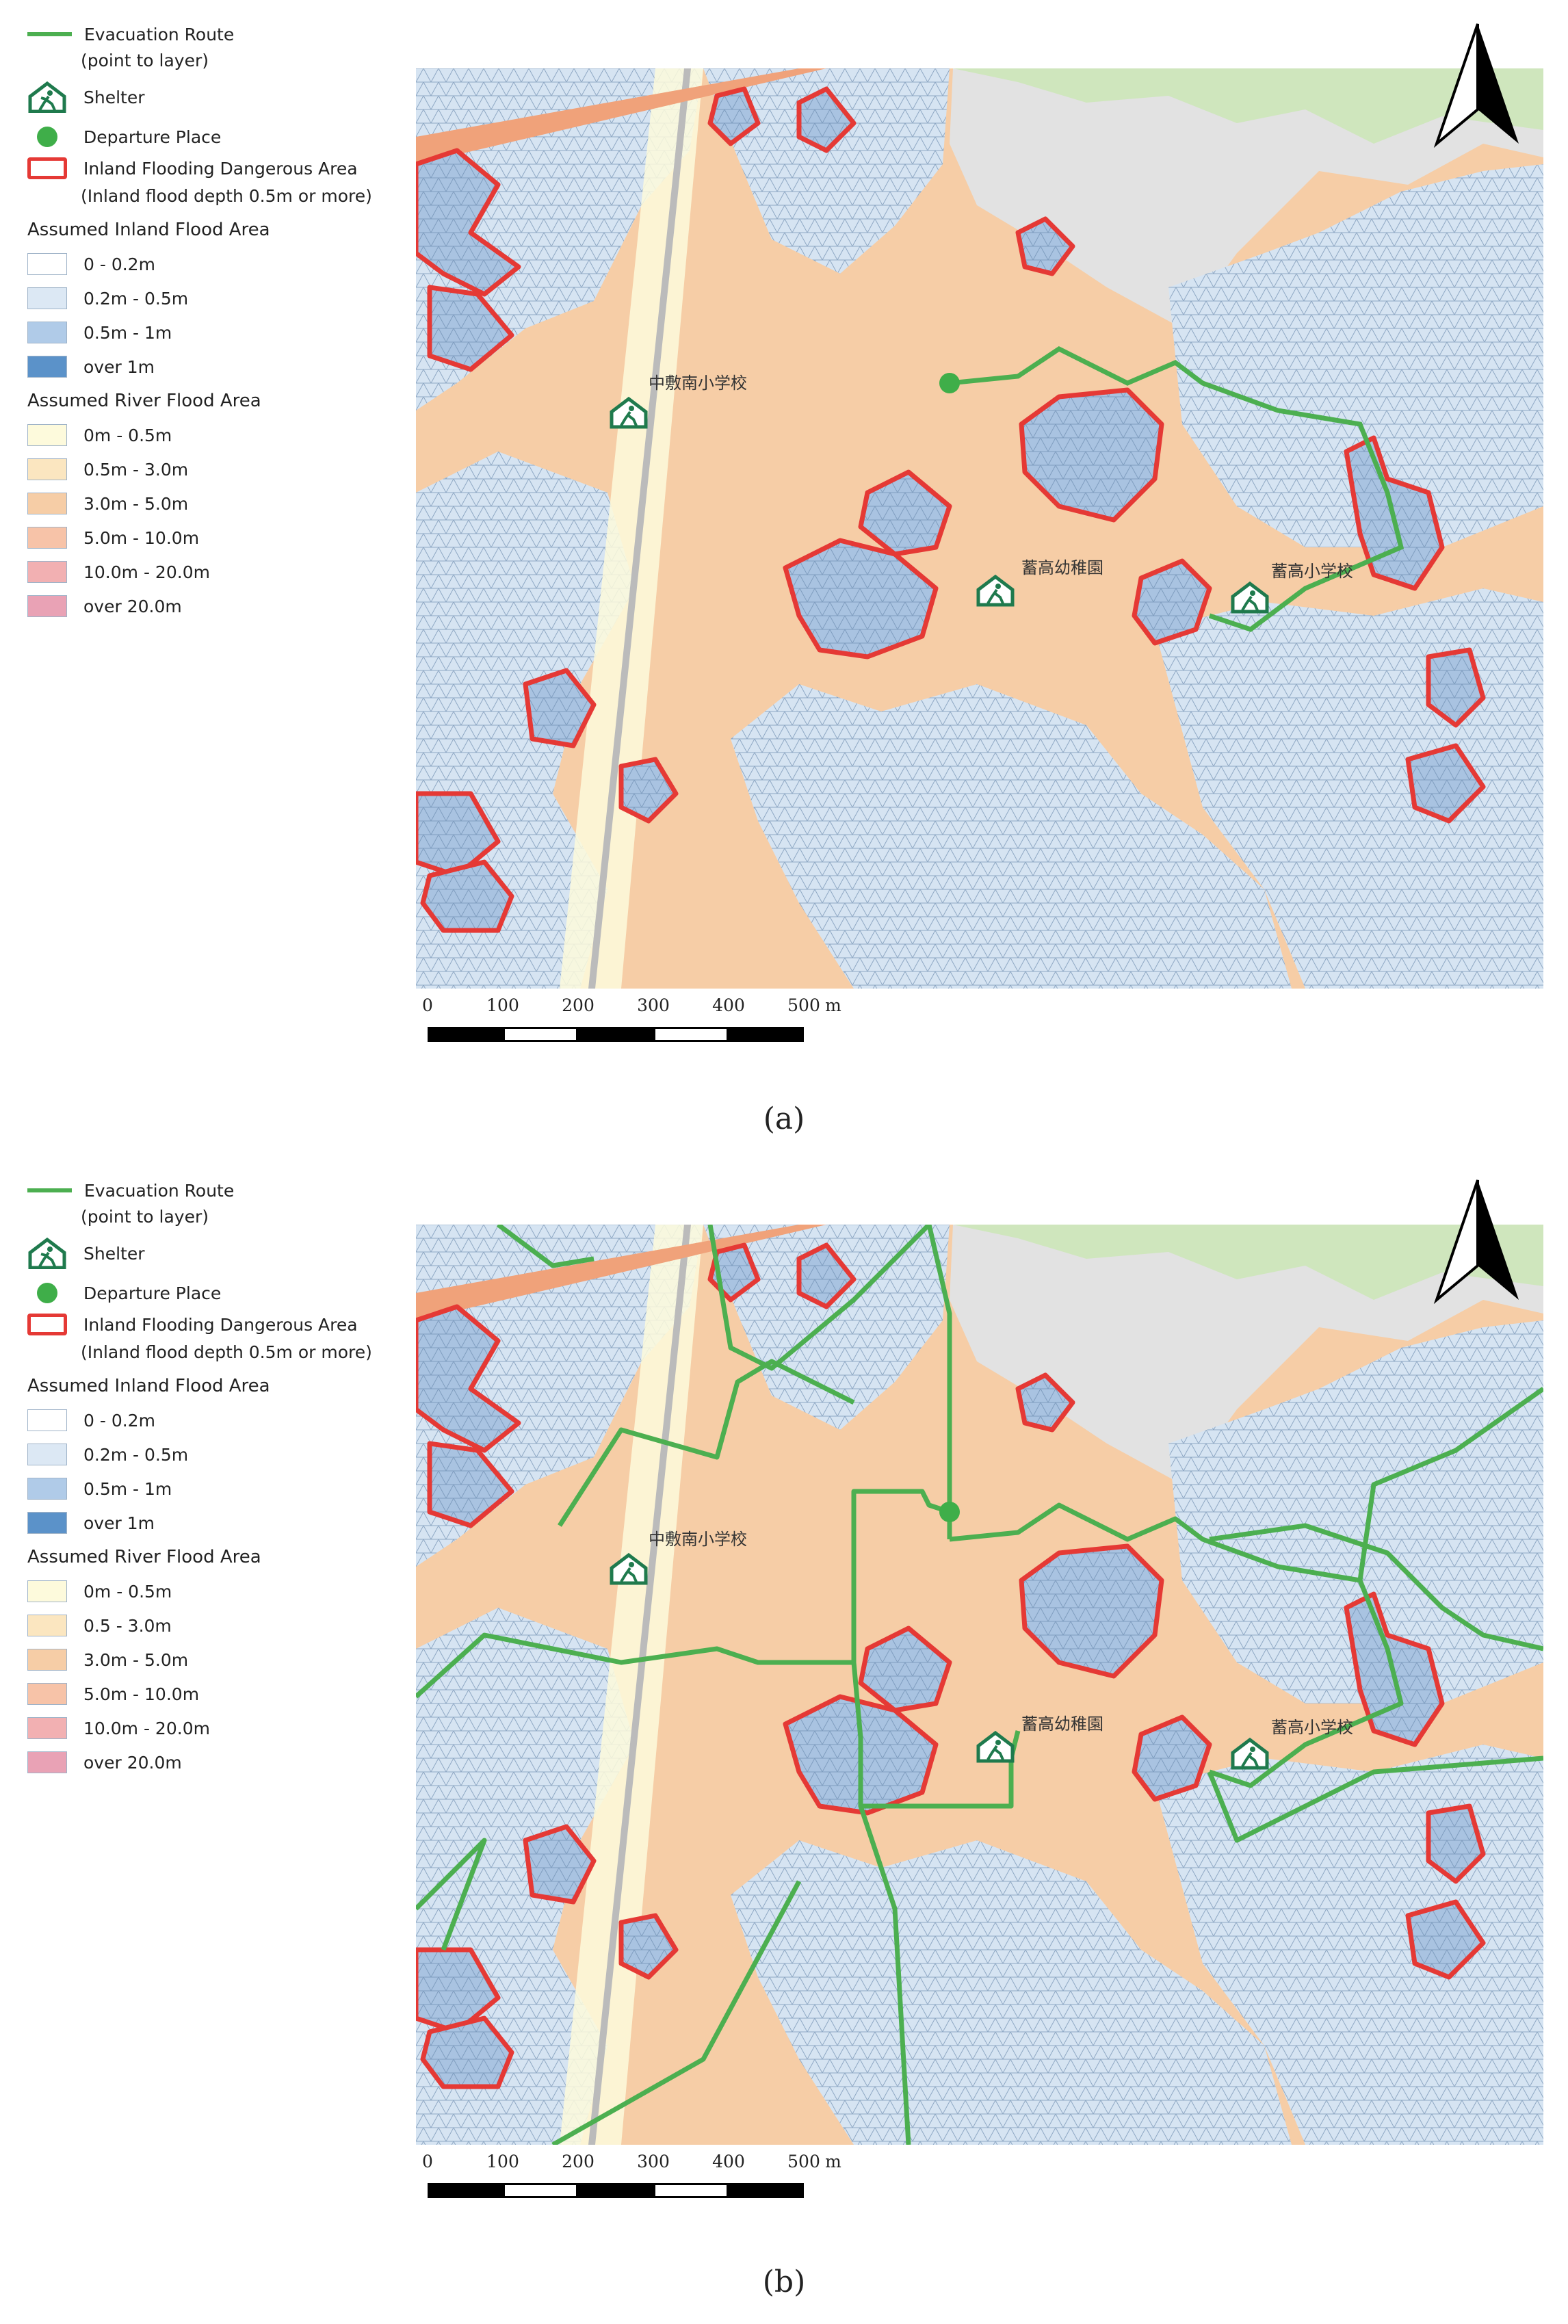 Image resolution: width=1568 pixels, height=2324 pixels. I want to click on legend-river-3: 5.0m - 10.0m, so click(113, 537).